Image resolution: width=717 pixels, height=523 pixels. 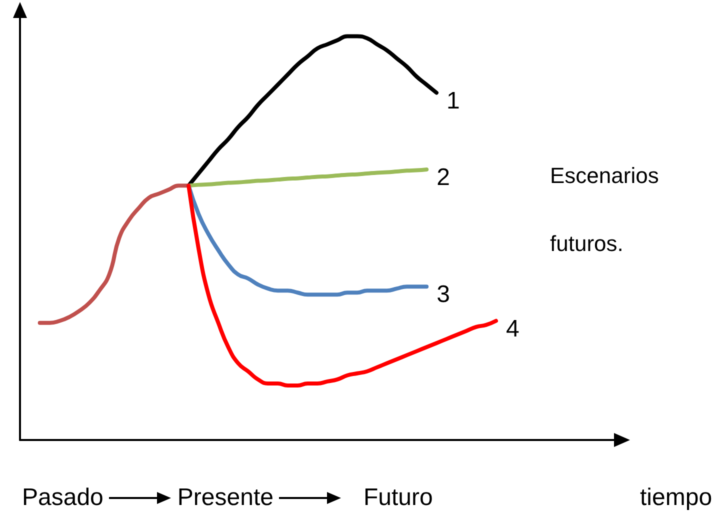 What do you see at coordinates (604, 209) in the screenshot?
I see `text: Escenarios futuros.` at bounding box center [604, 209].